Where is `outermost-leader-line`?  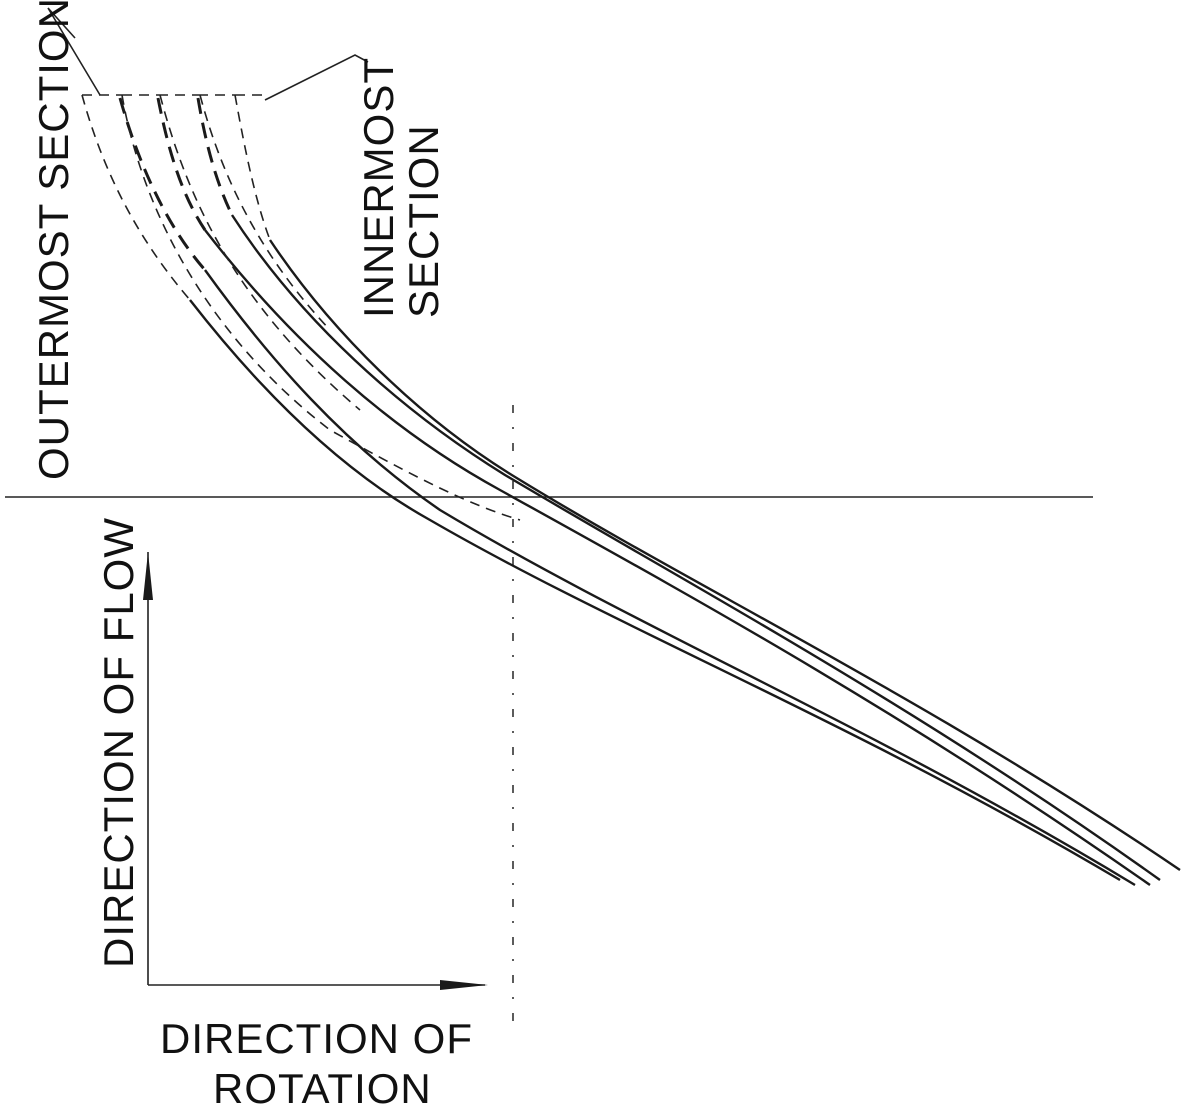 outermost-leader-line is located at coordinates (74, 51).